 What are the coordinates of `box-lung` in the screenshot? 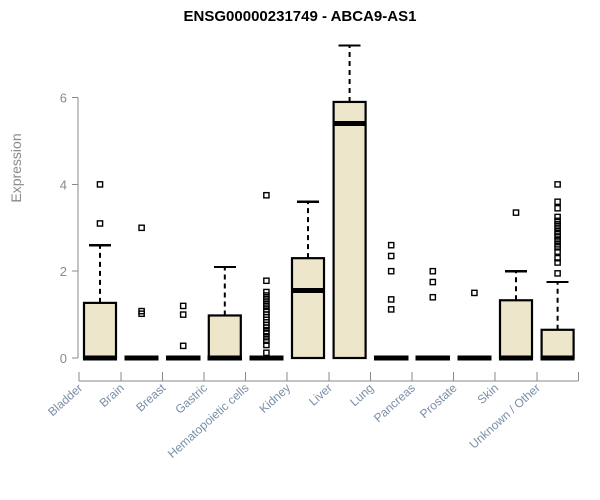 It's located at (391, 301).